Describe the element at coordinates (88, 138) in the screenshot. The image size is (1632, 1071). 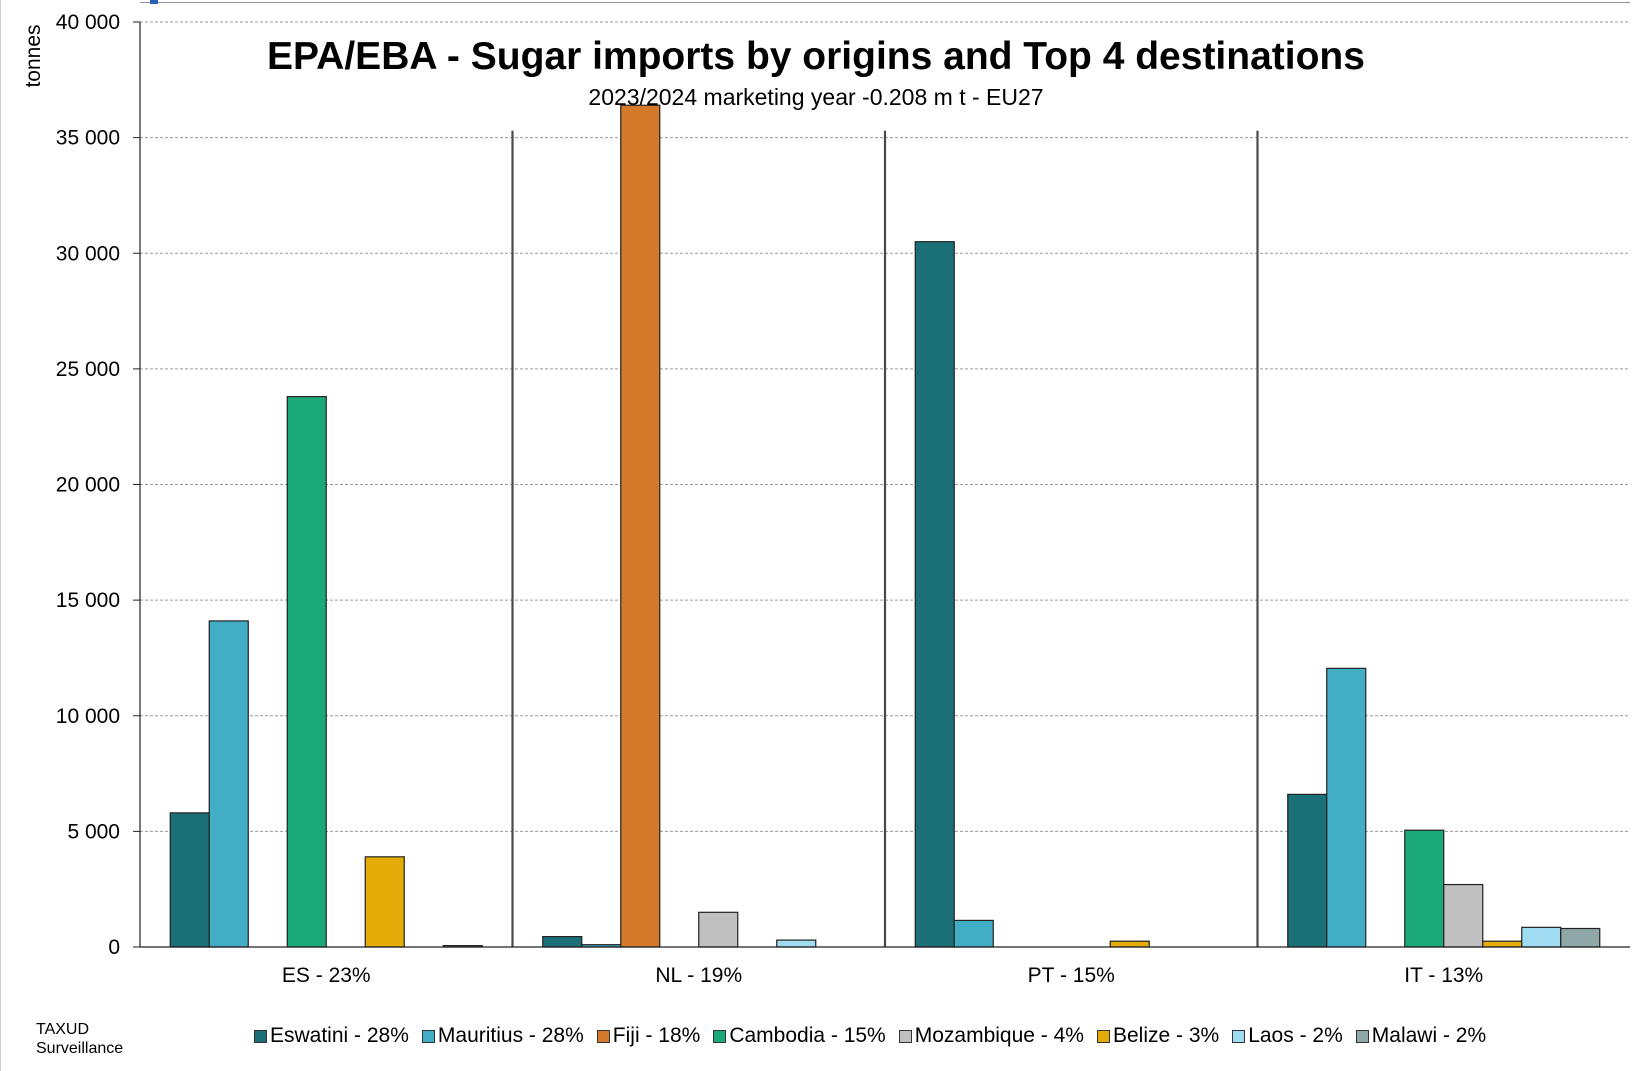
I see `y-tick-label: 35 000` at that location.